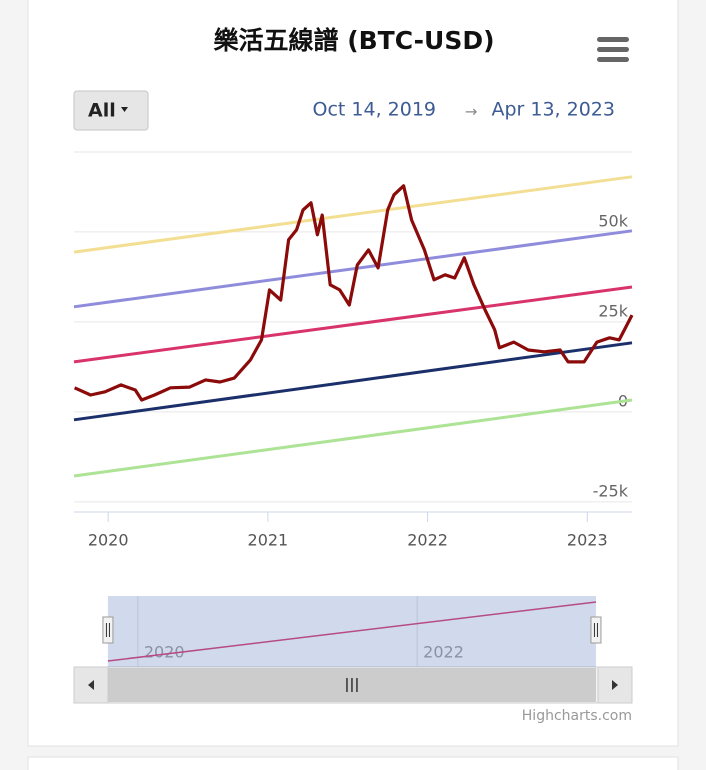  Describe the element at coordinates (353, 763) in the screenshot. I see `next-card` at that location.